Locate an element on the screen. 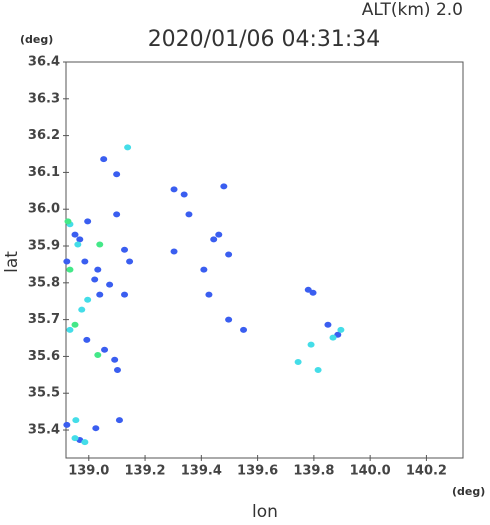 The image size is (490, 525). y-tick-label: 35.7 is located at coordinates (44, 319).